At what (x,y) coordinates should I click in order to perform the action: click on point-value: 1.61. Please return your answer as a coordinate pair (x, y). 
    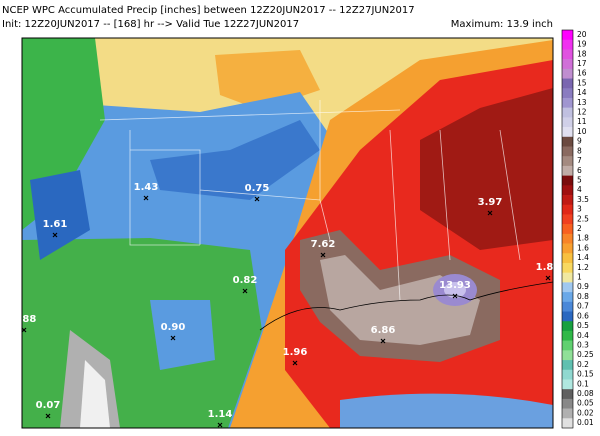
    Looking at the image, I should click on (55, 224).